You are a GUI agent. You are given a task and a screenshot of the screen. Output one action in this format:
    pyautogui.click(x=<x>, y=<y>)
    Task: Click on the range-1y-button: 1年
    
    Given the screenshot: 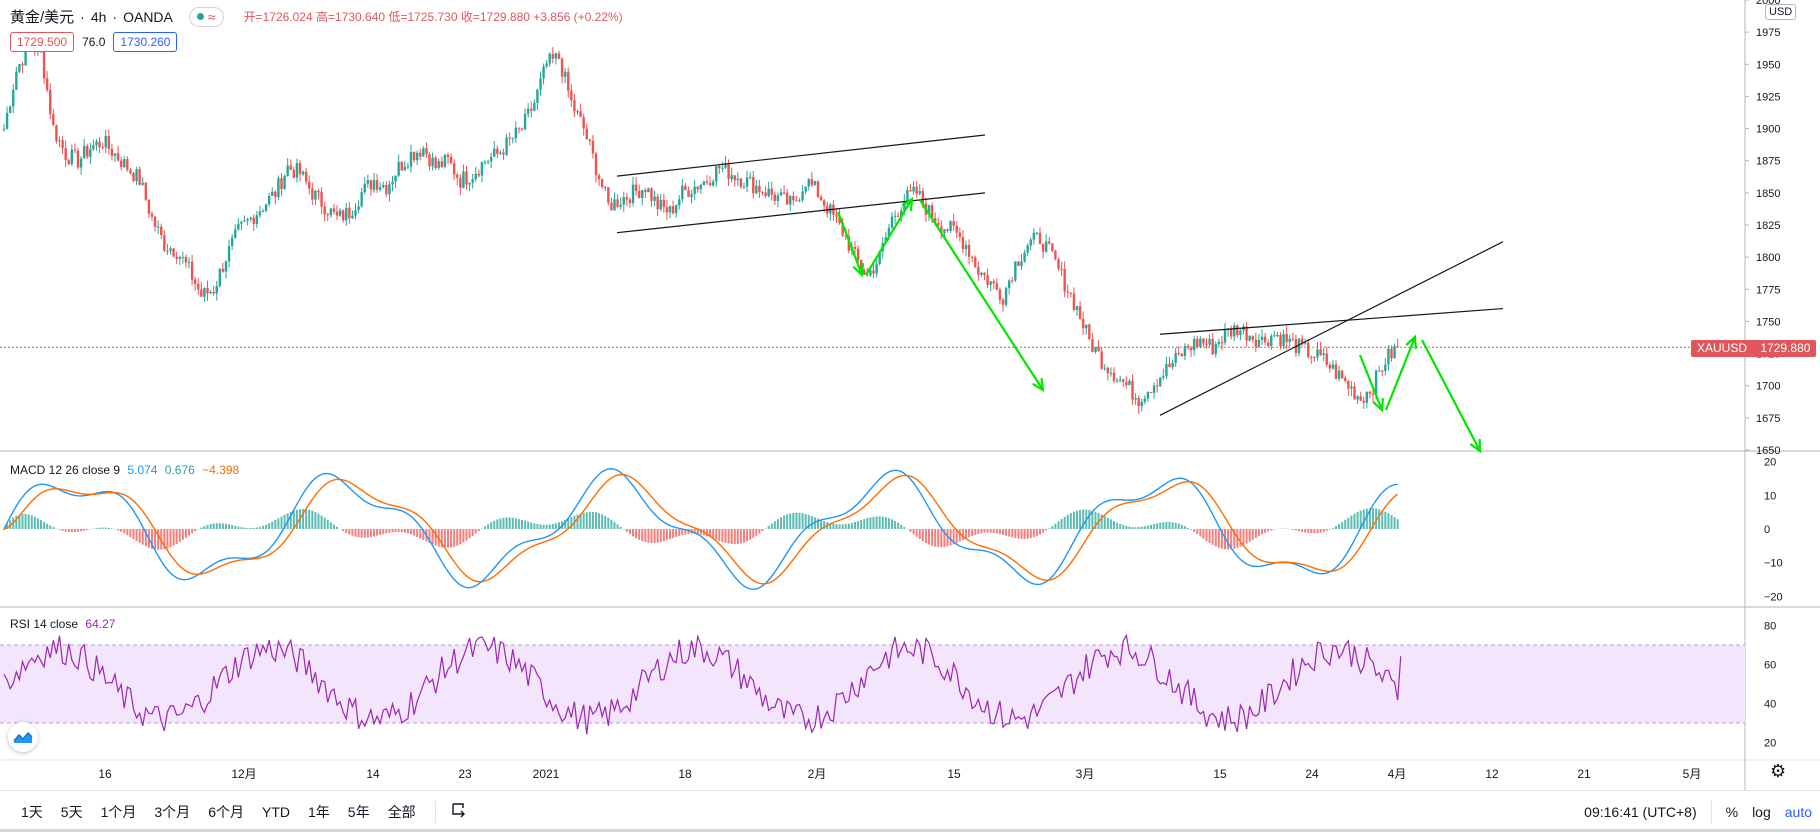 What is the action you would take?
    pyautogui.click(x=319, y=812)
    